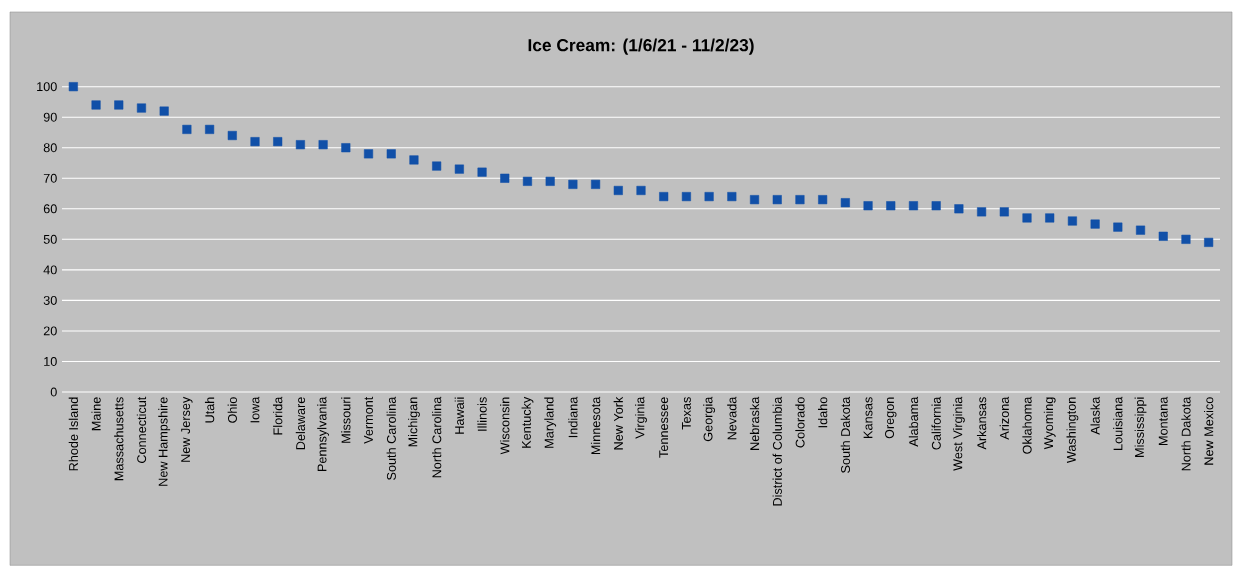  I want to click on x-tick-label: Washington, so click(1072, 430).